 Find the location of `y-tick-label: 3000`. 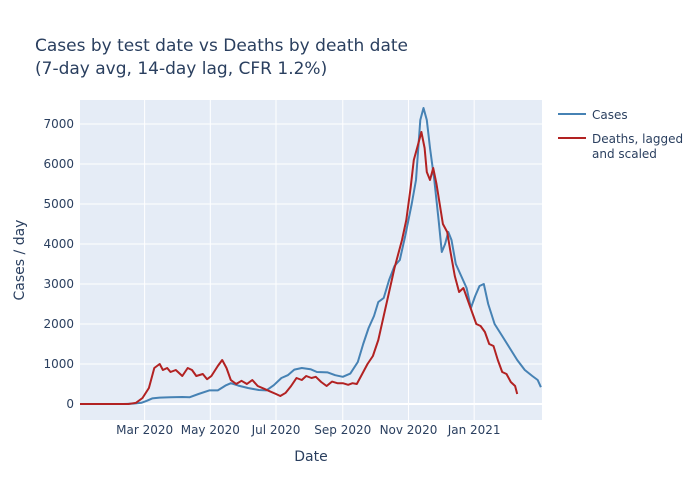

y-tick-label: 3000 is located at coordinates (58, 284).